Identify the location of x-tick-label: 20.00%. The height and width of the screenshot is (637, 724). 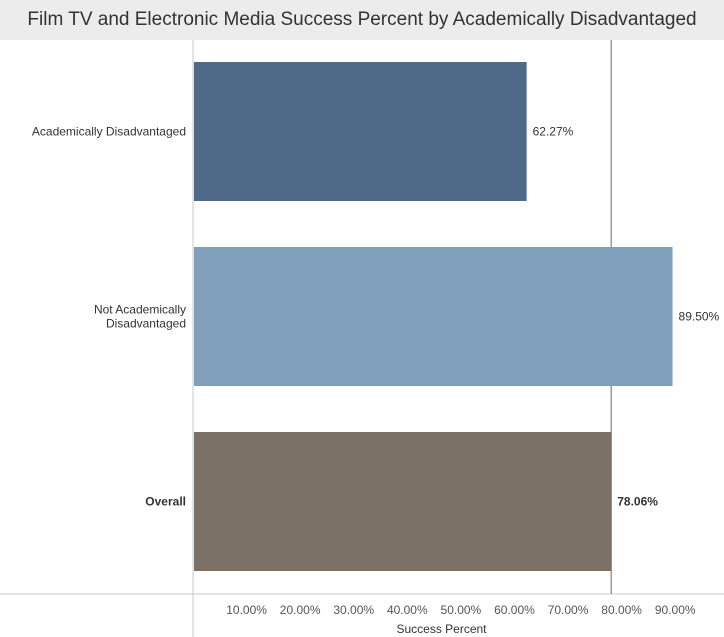
(300, 610).